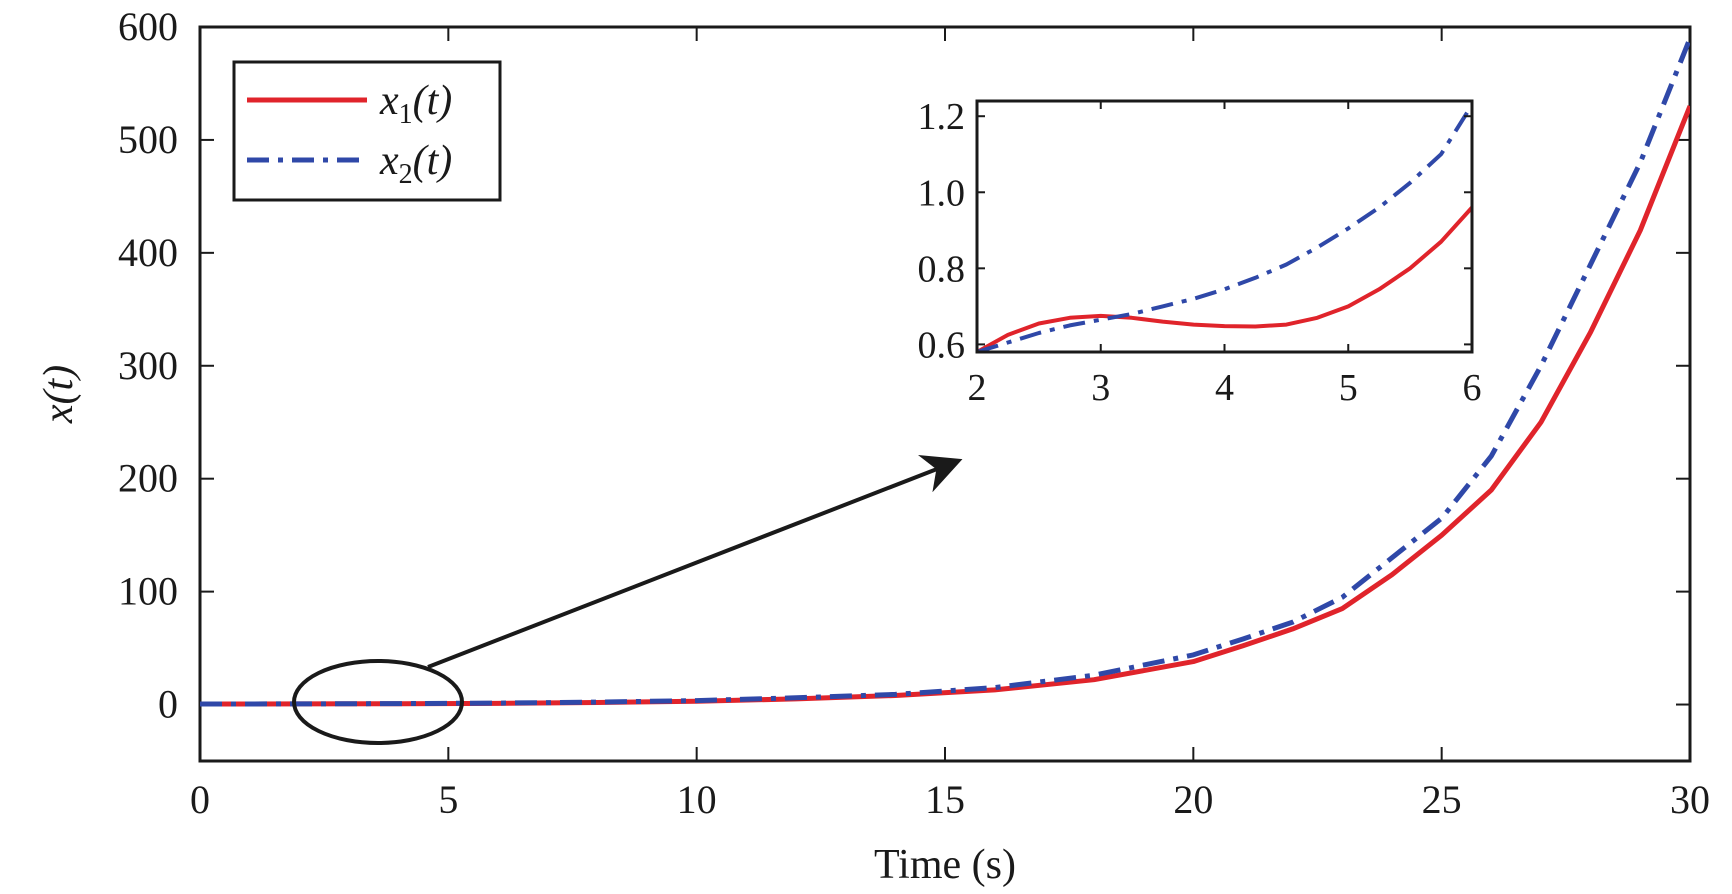 The width and height of the screenshot is (1732, 894). I want to click on main-xtick-label-2: 10, so click(697, 799).